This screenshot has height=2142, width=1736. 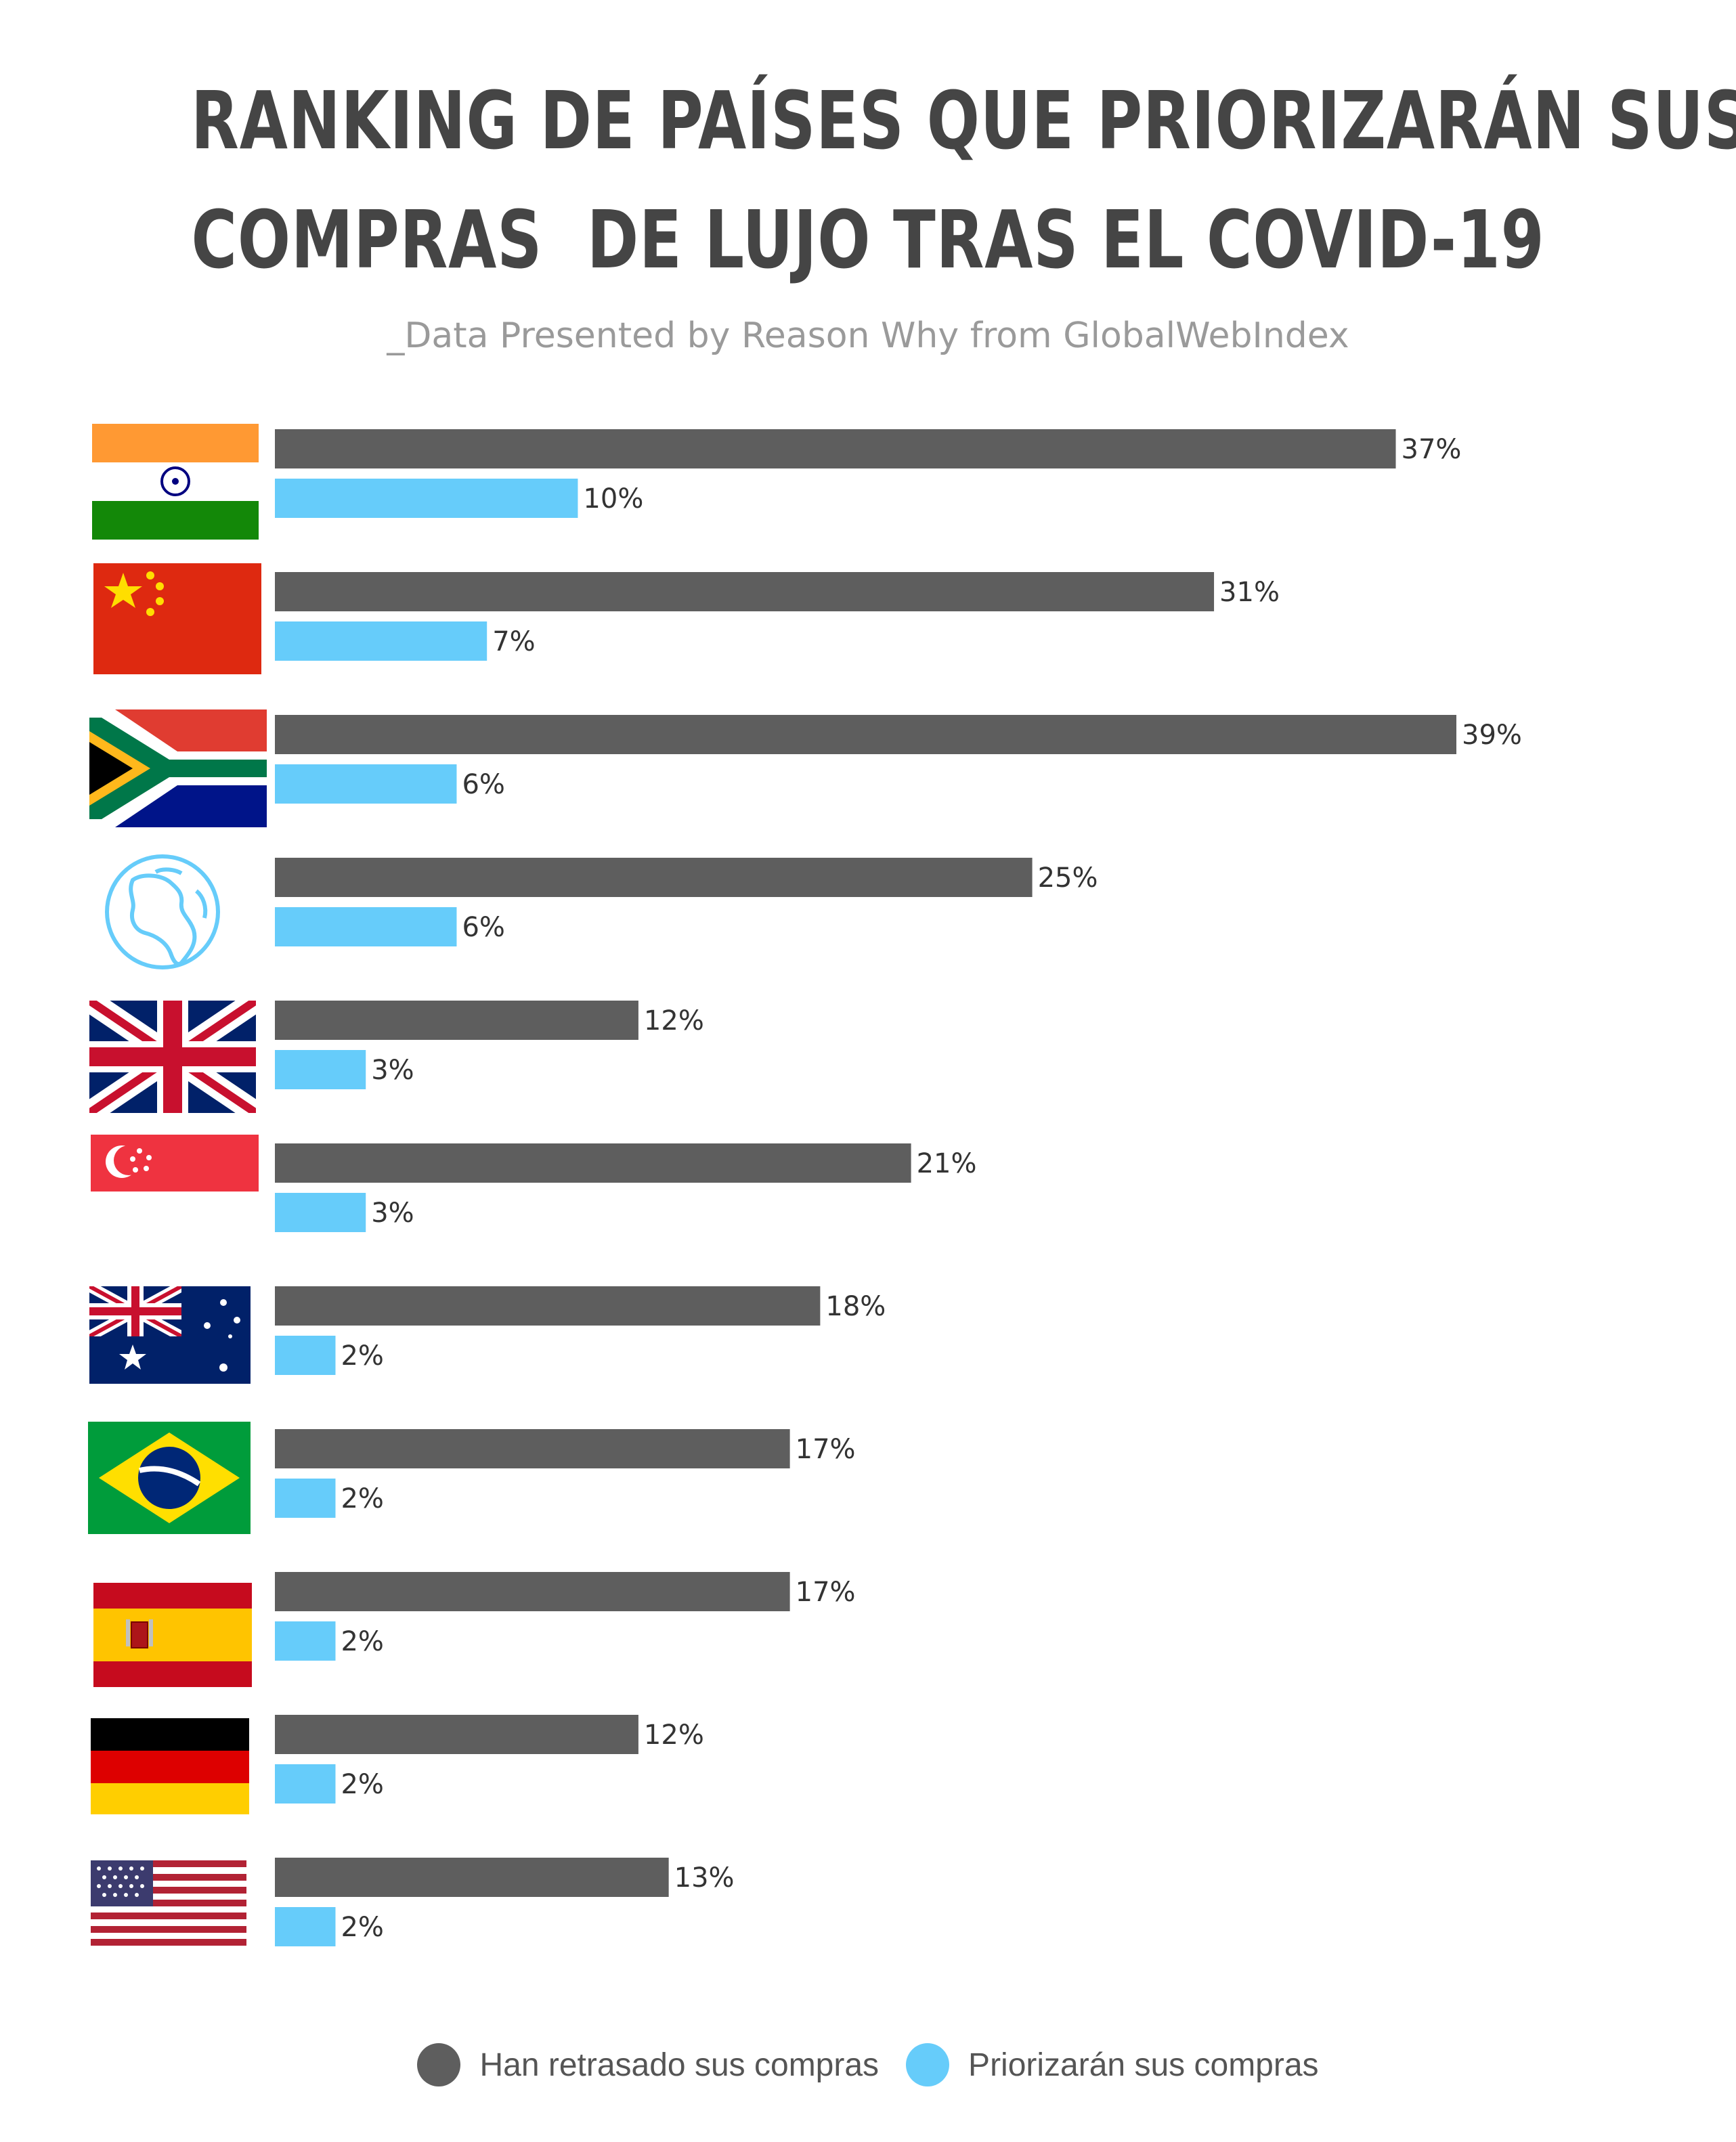 What do you see at coordinates (835, 449) in the screenshot?
I see `bar-delayed-india` at bounding box center [835, 449].